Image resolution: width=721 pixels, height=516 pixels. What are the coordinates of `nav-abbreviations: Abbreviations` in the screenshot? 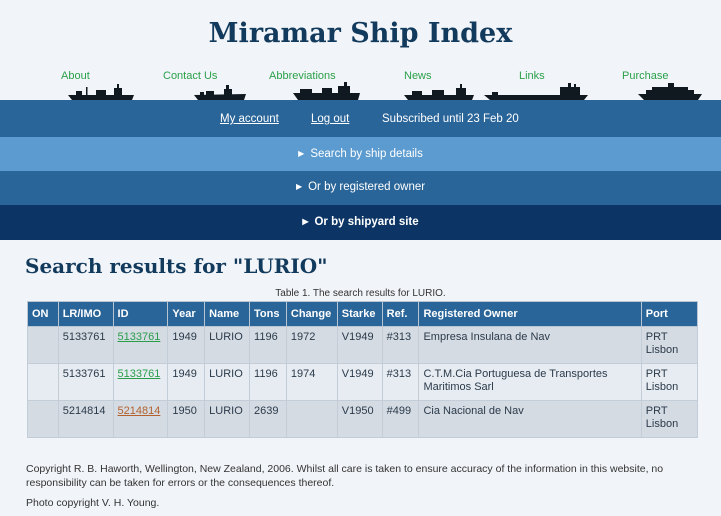 It's located at (302, 76).